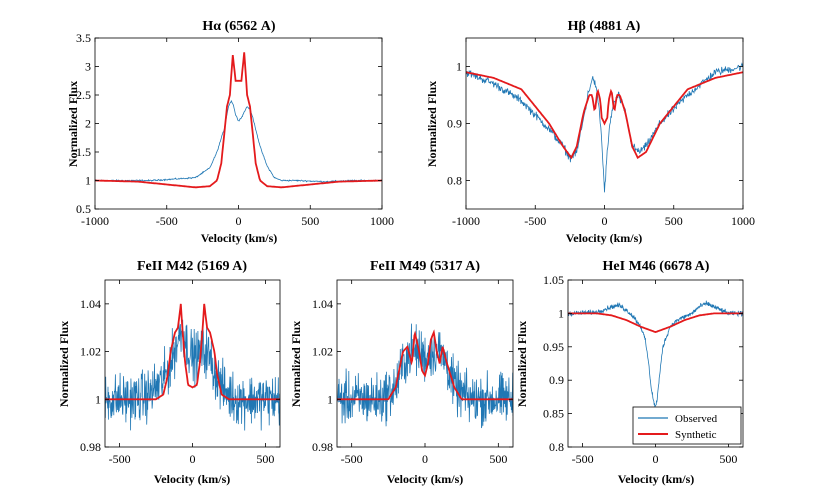  Describe the element at coordinates (553, 414) in the screenshot. I see `y-tick-label: 0.85` at that location.